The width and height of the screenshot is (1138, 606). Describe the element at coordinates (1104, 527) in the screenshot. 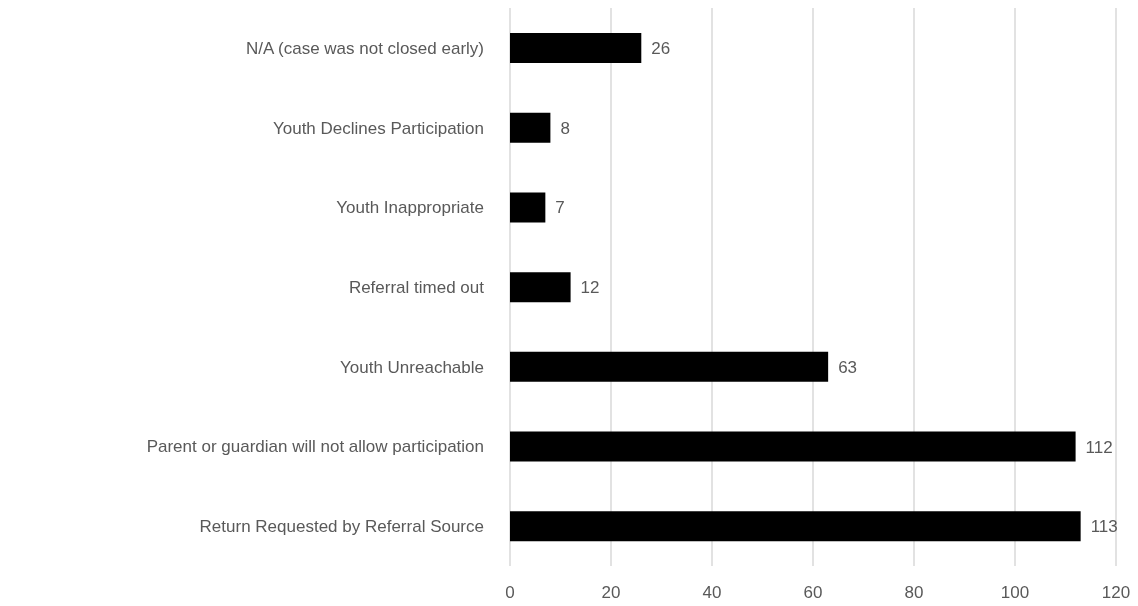

I see `data-label: 113` at that location.